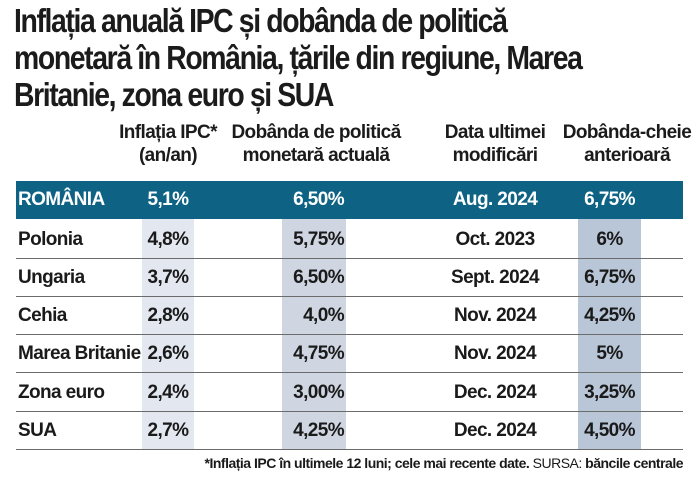  I want to click on country-cell: Cehia, so click(42, 315).